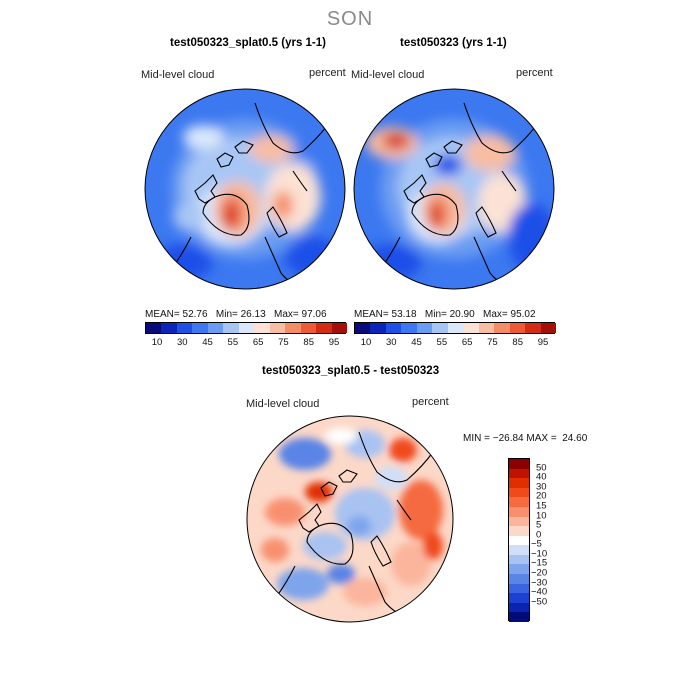 The width and height of the screenshot is (700, 700). Describe the element at coordinates (233, 342) in the screenshot. I see `panel-1-colorbar-tick-label: 55` at that location.